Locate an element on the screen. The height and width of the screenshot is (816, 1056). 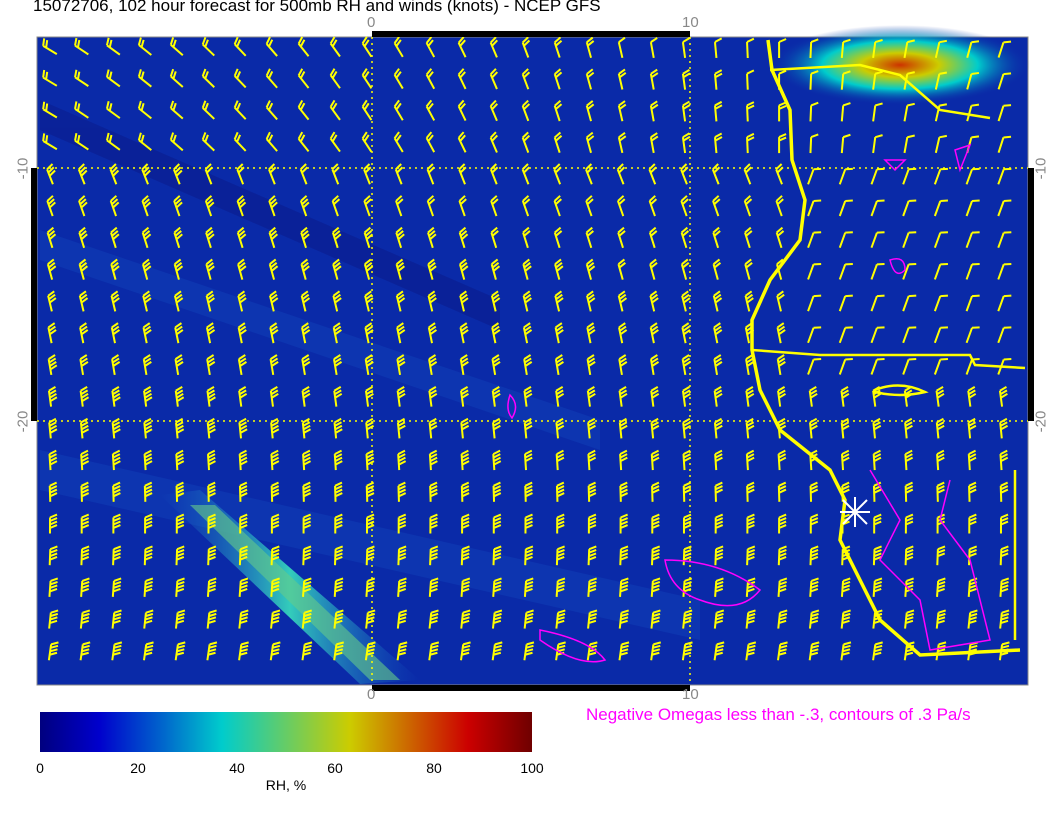
colorbar-tick: 40 is located at coordinates (237, 768).